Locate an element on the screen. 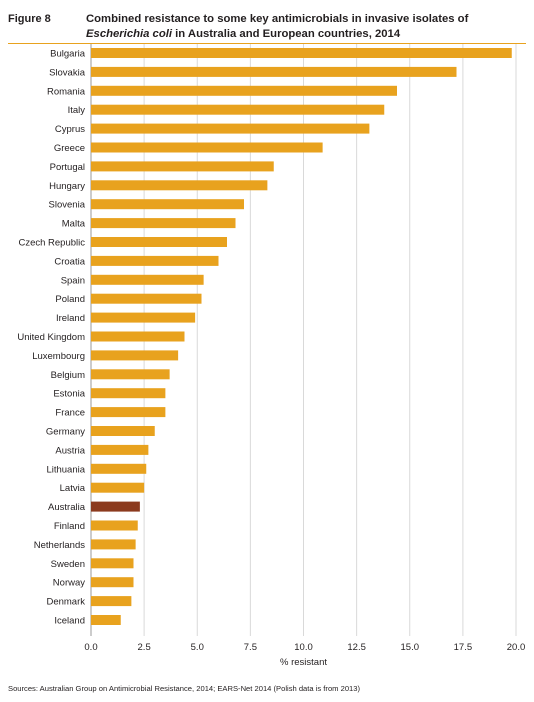  x-tick-label: 2.5 is located at coordinates (144, 647).